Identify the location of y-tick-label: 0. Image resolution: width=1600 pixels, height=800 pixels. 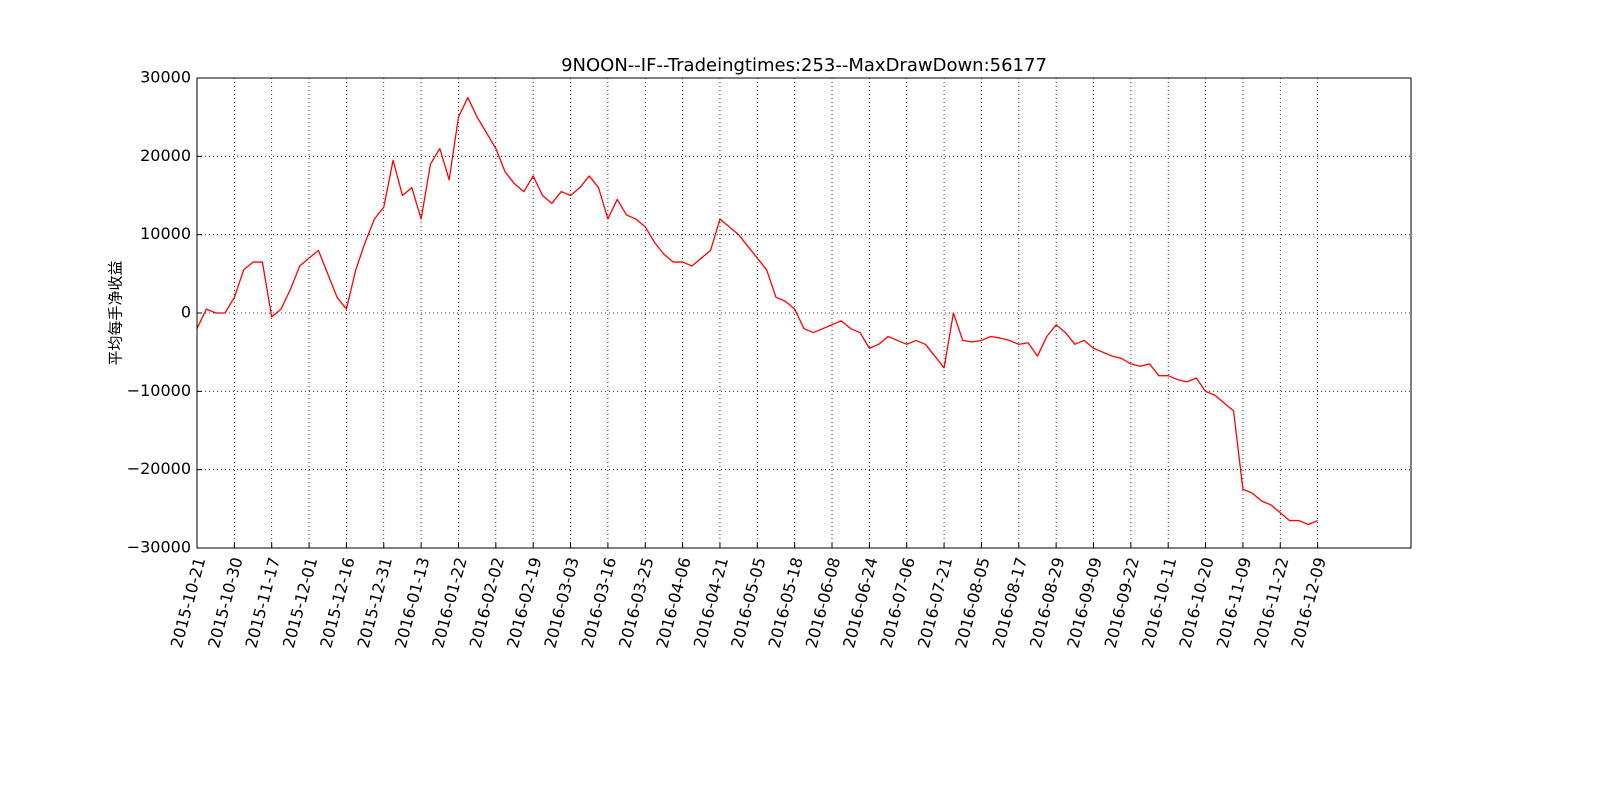
(186, 312).